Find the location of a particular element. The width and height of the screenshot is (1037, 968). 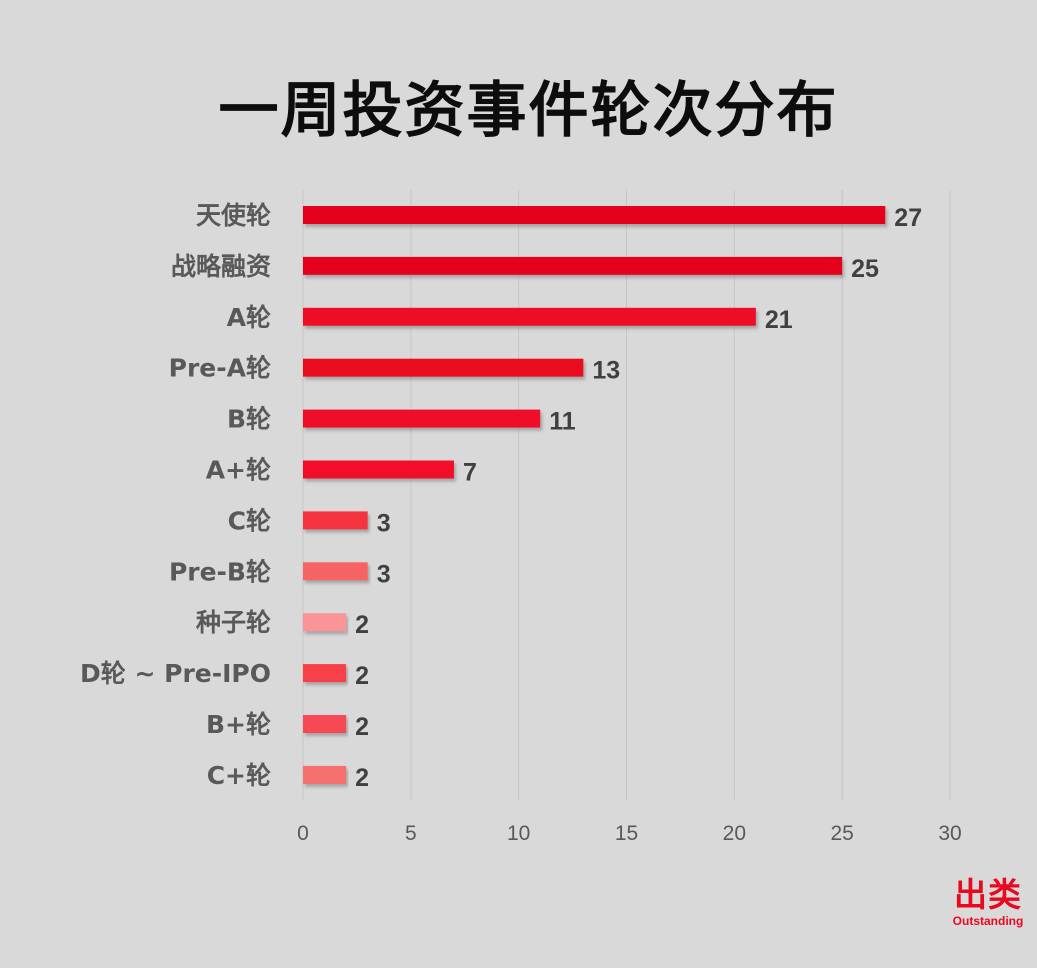

category-label: B+轮 is located at coordinates (238, 724).